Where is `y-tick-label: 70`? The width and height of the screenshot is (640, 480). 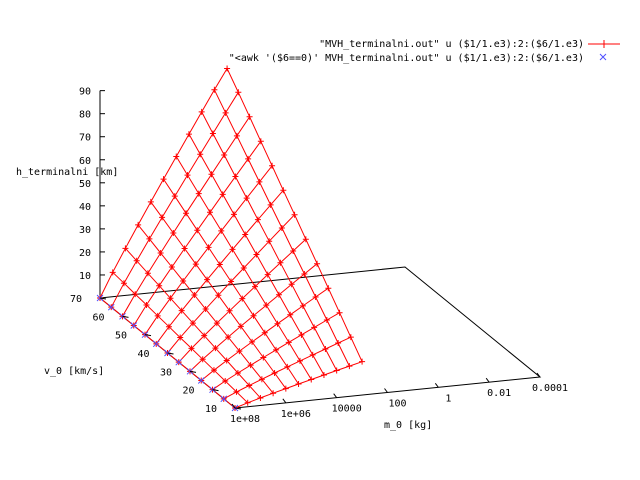 y-tick-label: 70 is located at coordinates (76, 299).